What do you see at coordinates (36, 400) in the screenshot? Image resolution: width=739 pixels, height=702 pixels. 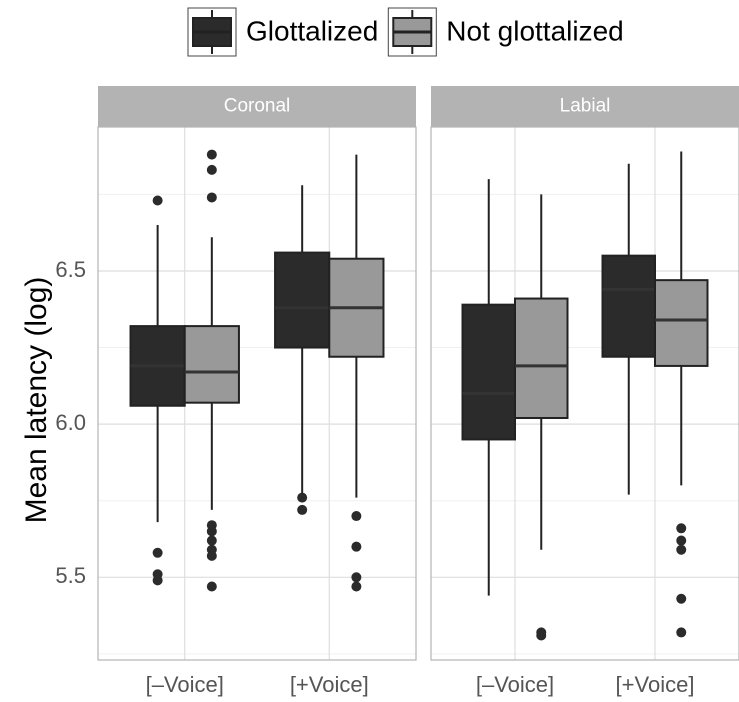 I see `y-axis-title: Mean latency (log)` at bounding box center [36, 400].